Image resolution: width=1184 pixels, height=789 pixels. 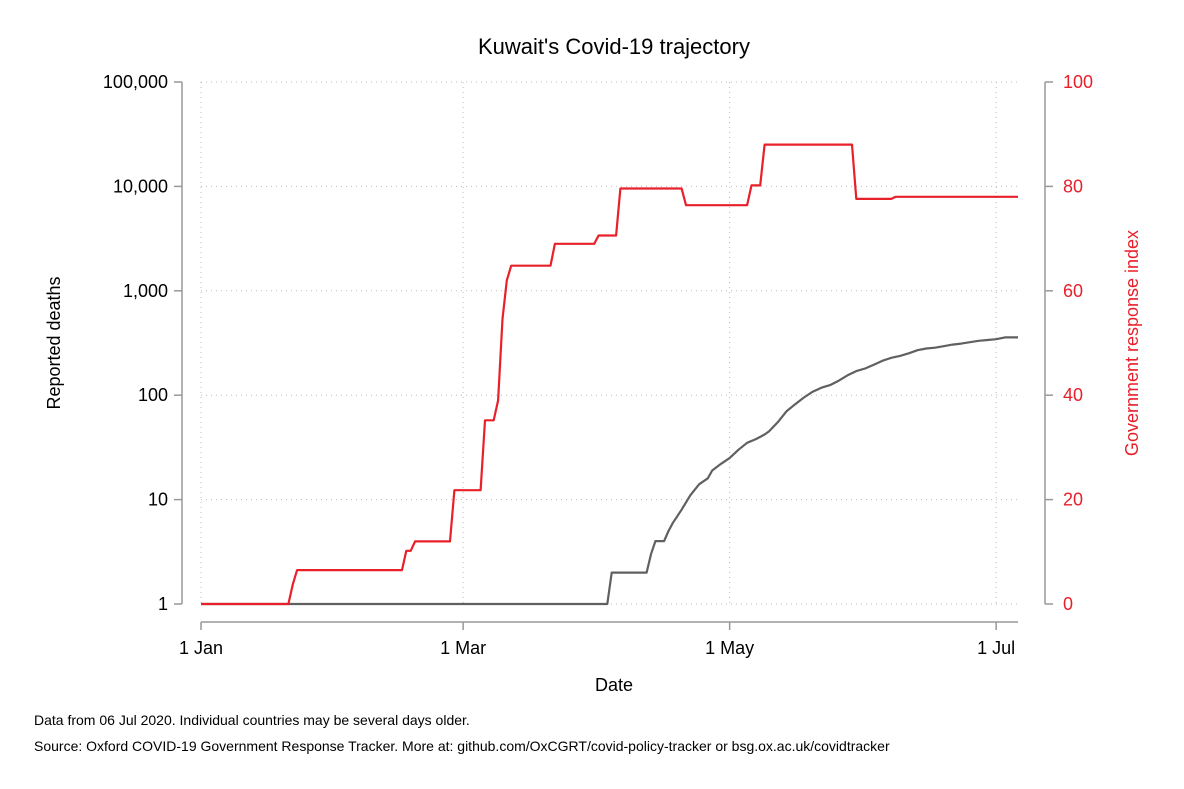 What do you see at coordinates (140, 186) in the screenshot?
I see `y-left-tick-label: 10,000` at bounding box center [140, 186].